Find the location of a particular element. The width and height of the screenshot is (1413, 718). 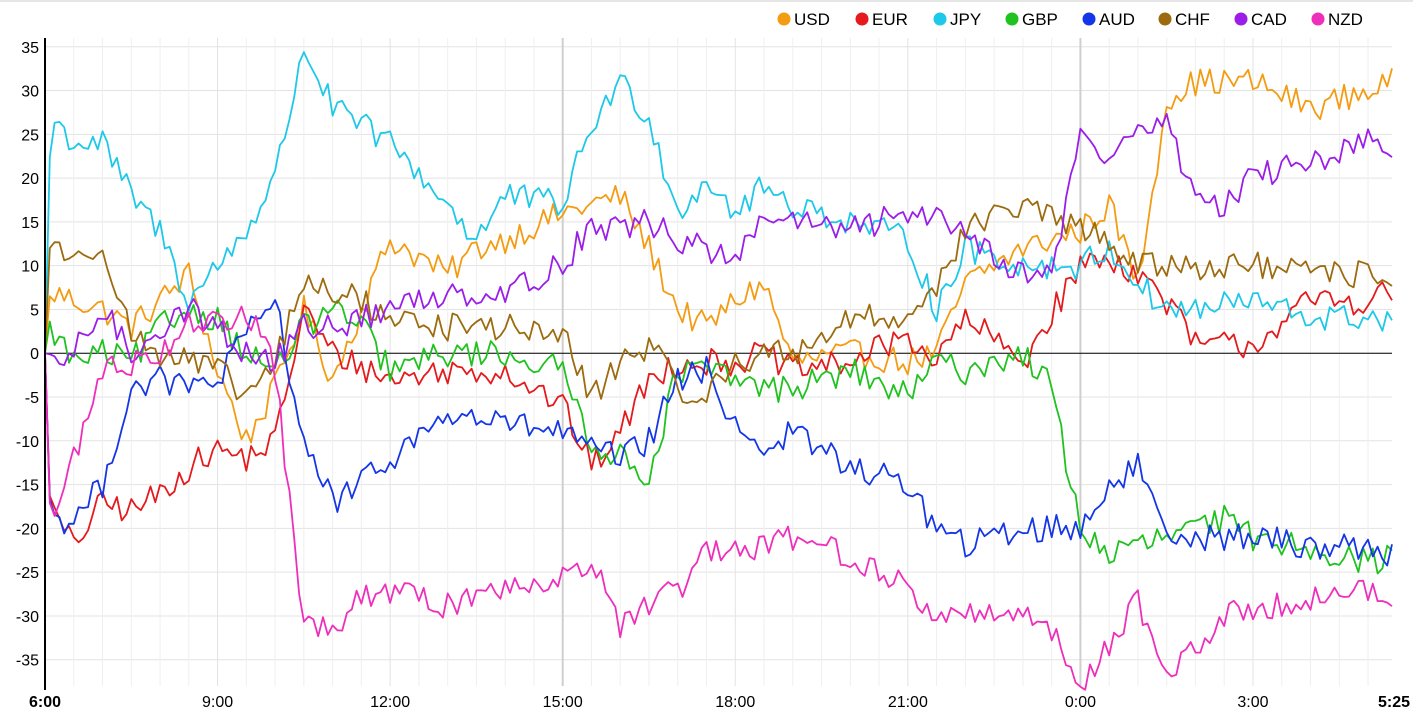

y-tick-label: -20 is located at coordinates (27, 529).